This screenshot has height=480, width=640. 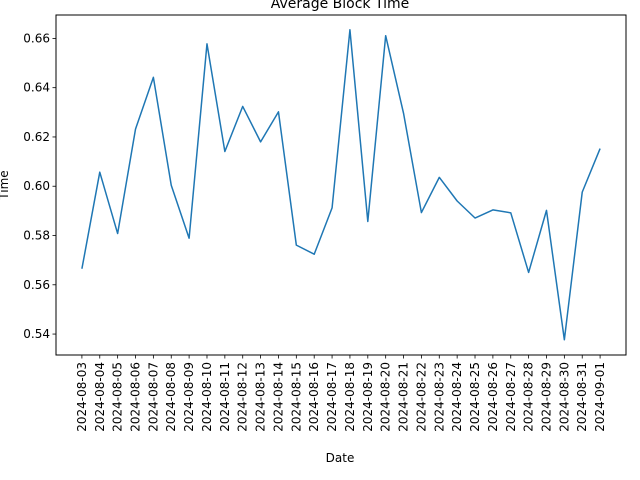 I want to click on x-tick-label: 2024-08-31, so click(x=582, y=397).